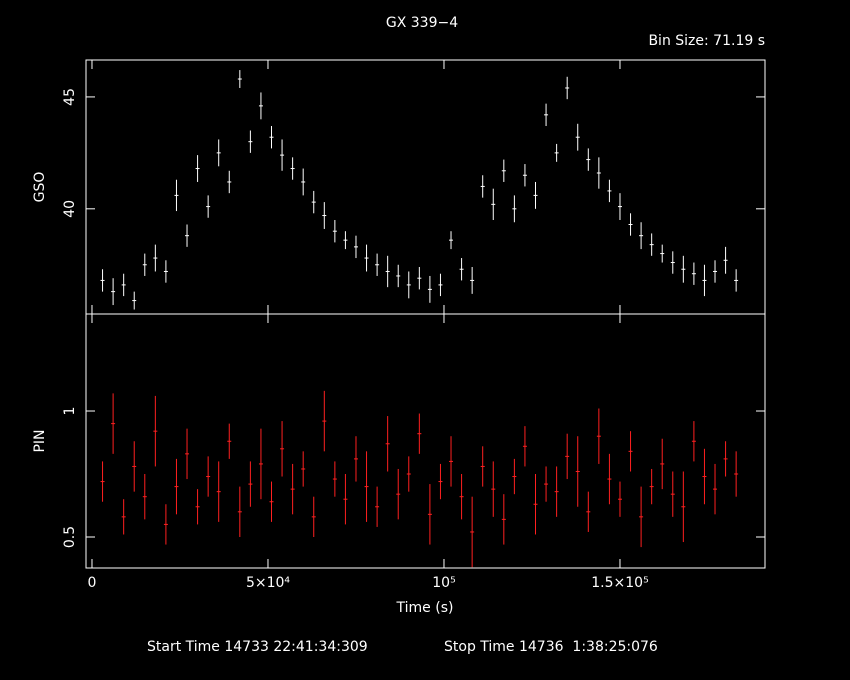  I want to click on chart-title: GX 339−4, so click(422, 23).